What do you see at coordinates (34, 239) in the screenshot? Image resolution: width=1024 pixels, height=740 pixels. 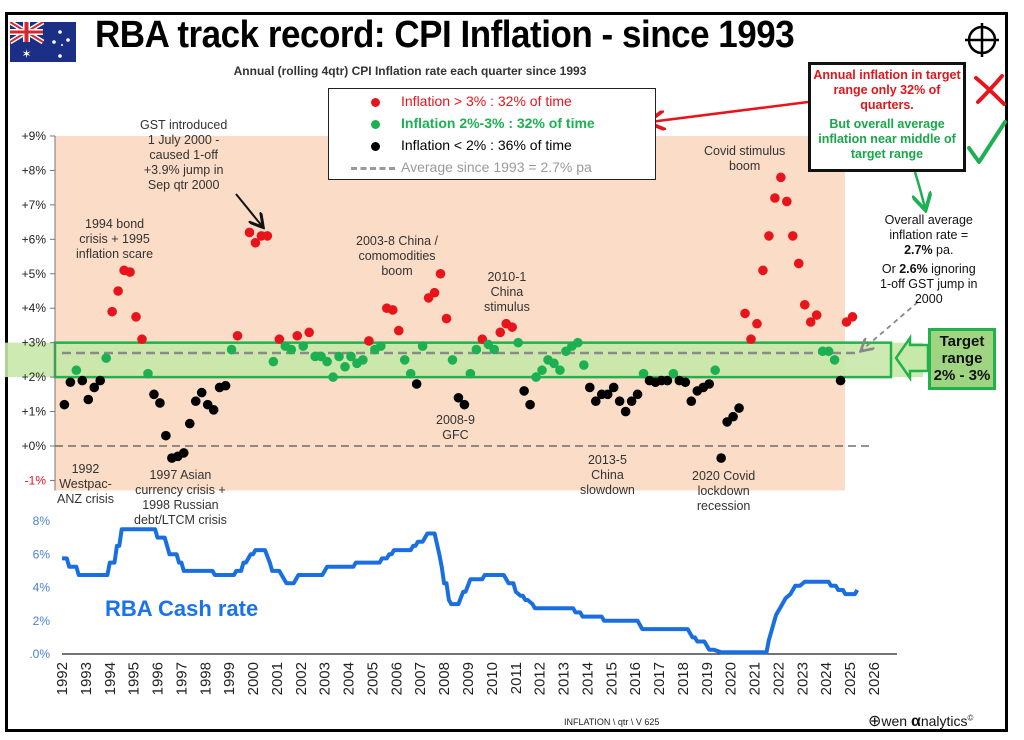 I see `y-tick-label: +6%` at bounding box center [34, 239].